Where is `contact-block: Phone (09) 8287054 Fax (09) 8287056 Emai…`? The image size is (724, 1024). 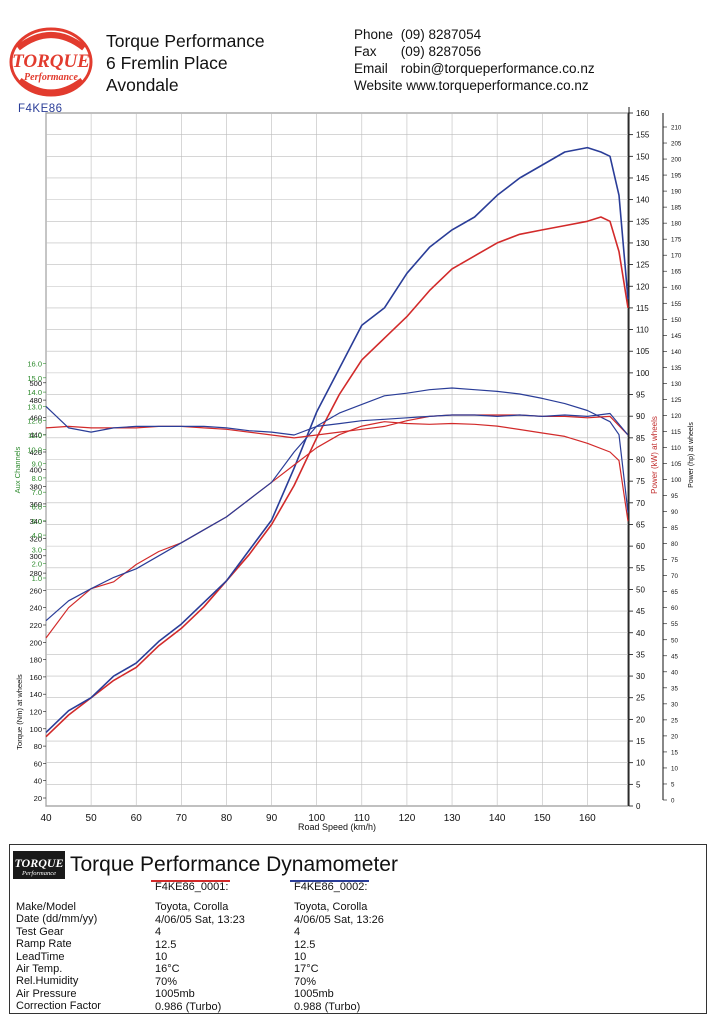
contact-block: Phone (09) 8287054 Fax (09) 8287056 Emai… is located at coordinates (474, 60).